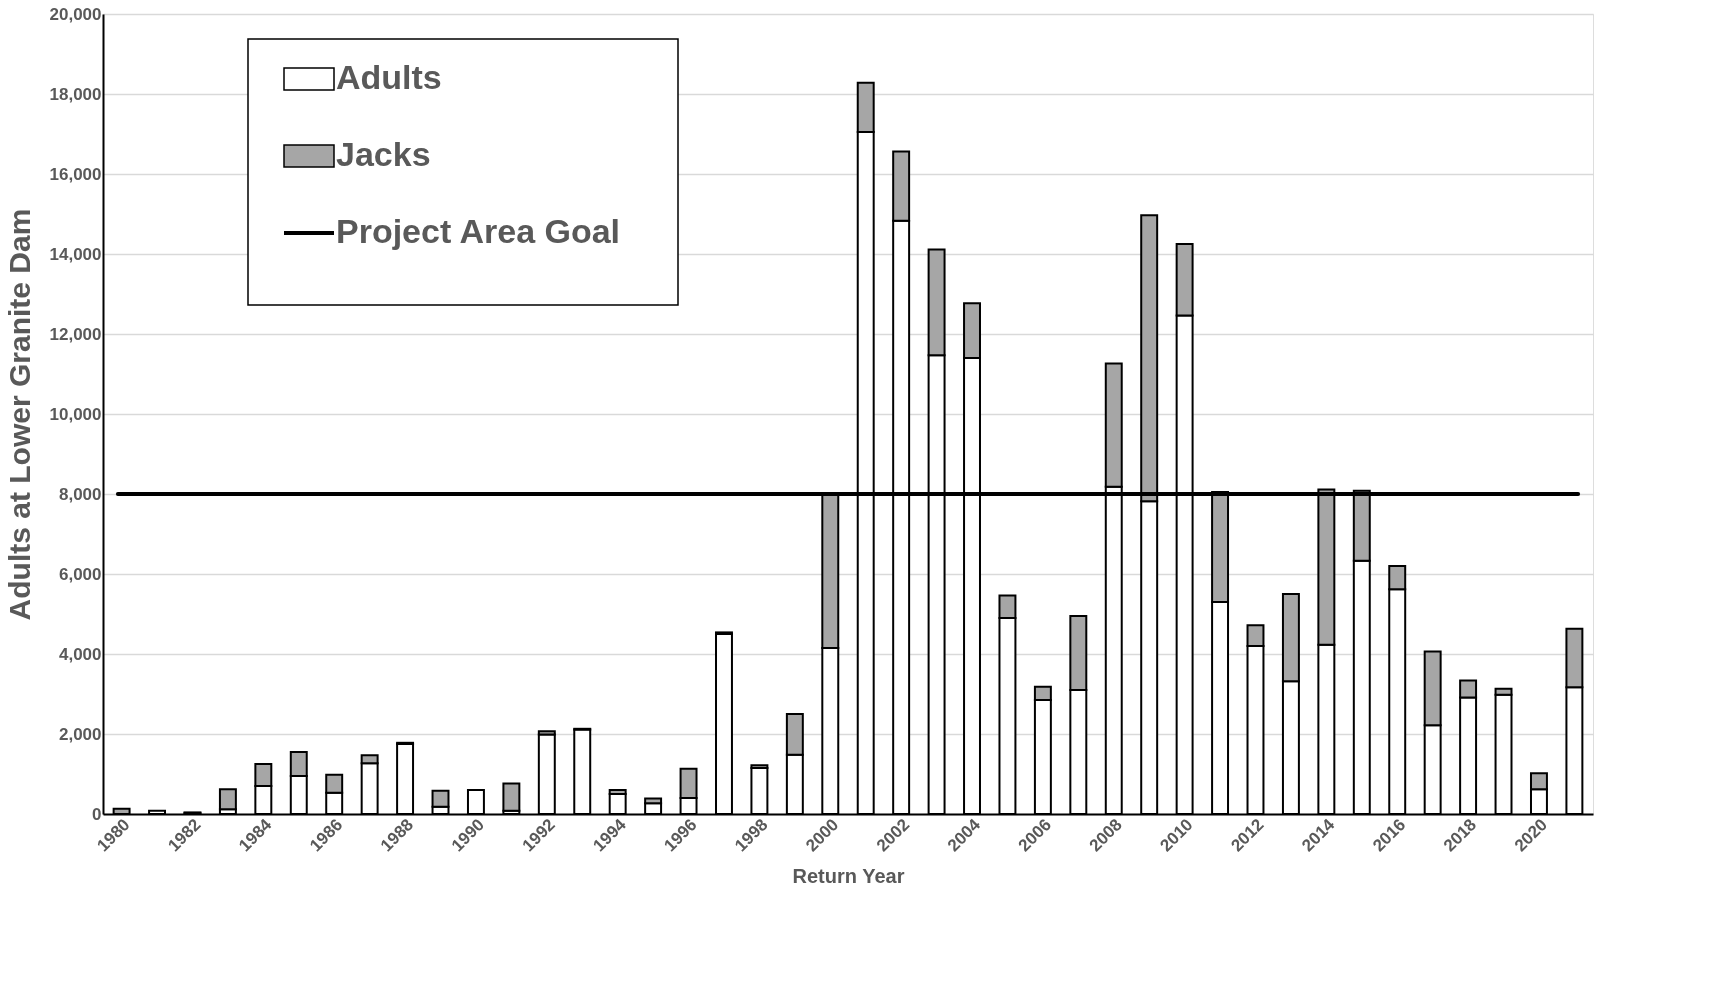 This screenshot has width=1711, height=1001. What do you see at coordinates (75, 14) in the screenshot?
I see `y-tick-label: 20,000` at bounding box center [75, 14].